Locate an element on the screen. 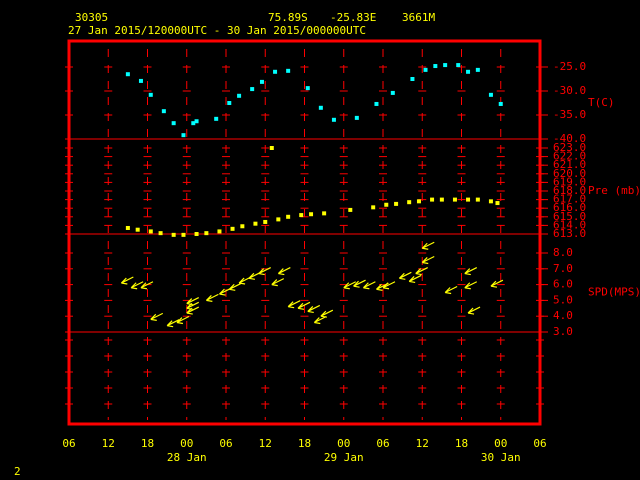 The width and height of the screenshot is (640, 480). y-tick-label: 618.0 is located at coordinates (569, 190).